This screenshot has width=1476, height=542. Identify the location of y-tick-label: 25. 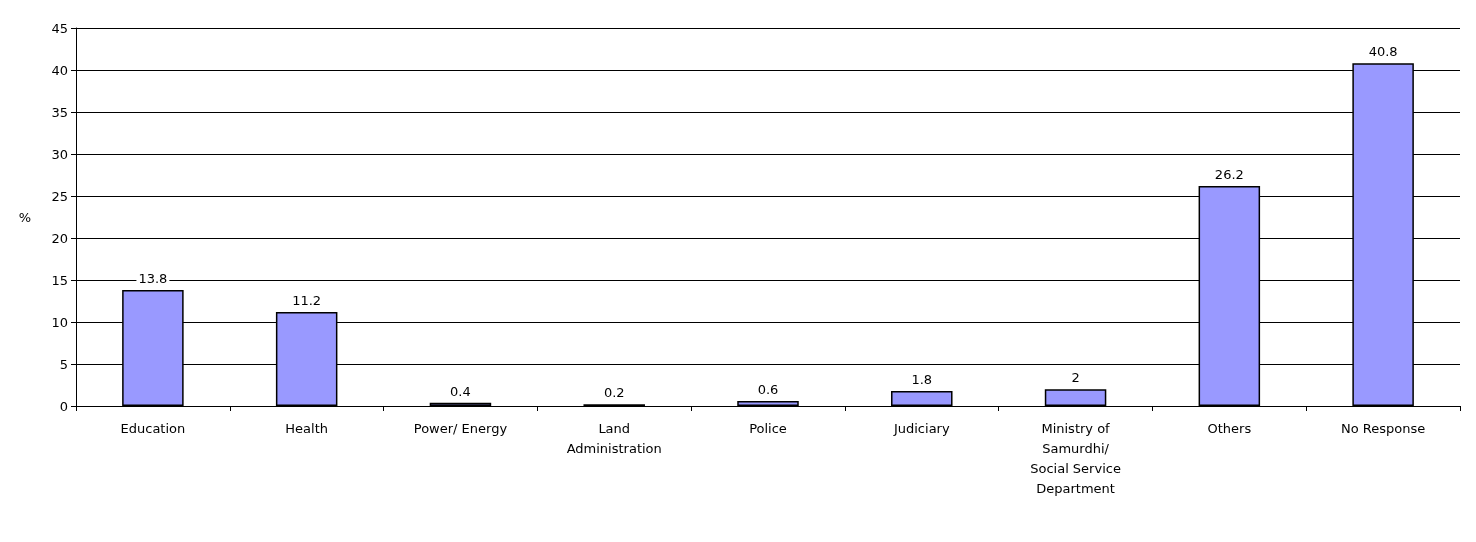
(59, 196).